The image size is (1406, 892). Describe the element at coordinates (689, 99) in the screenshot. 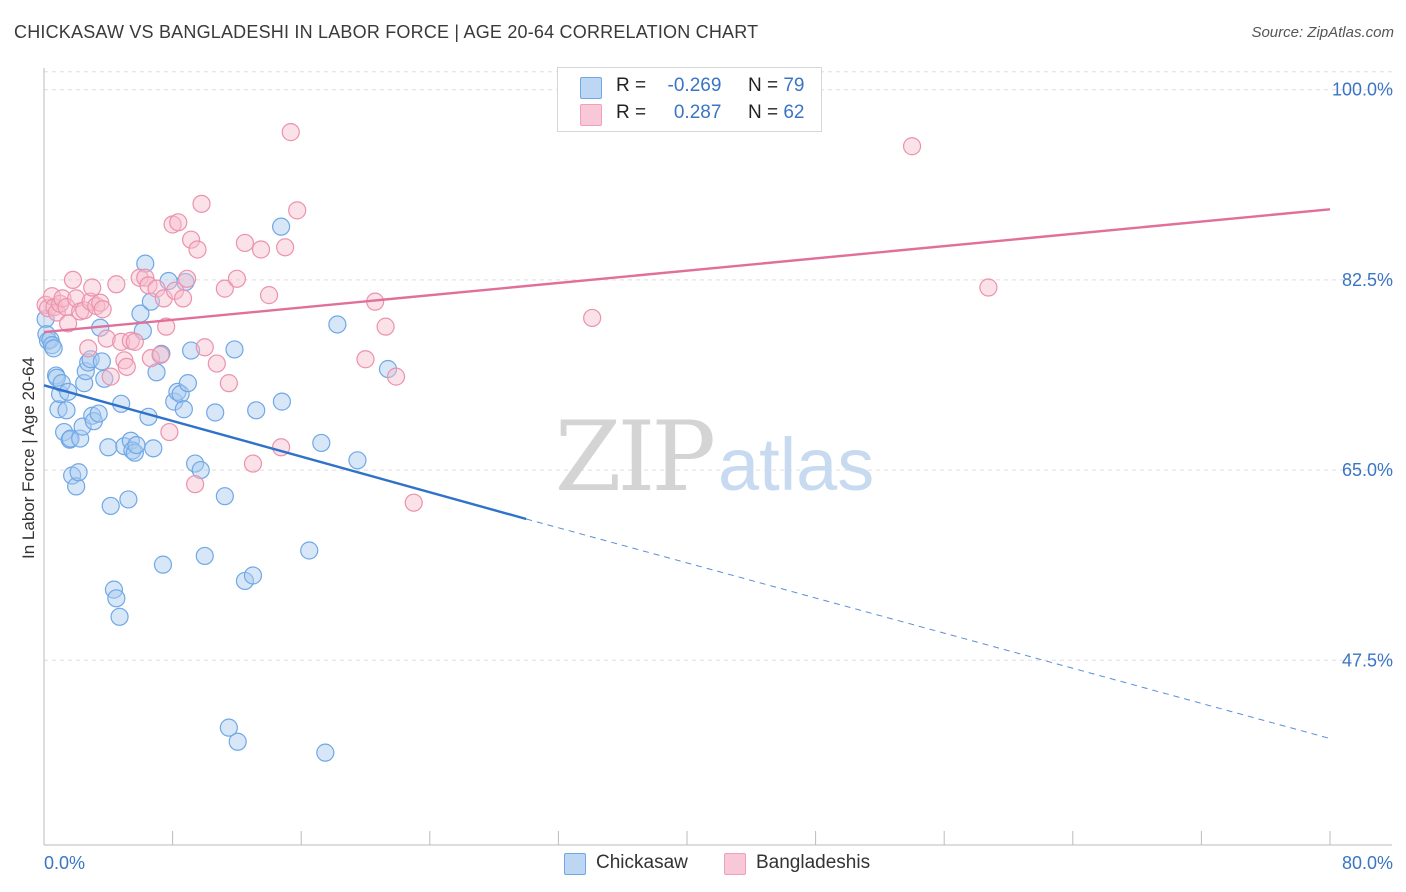

I see `stats-legend: R = -0.269 N = 79 R = 0.287 N = 62` at that location.